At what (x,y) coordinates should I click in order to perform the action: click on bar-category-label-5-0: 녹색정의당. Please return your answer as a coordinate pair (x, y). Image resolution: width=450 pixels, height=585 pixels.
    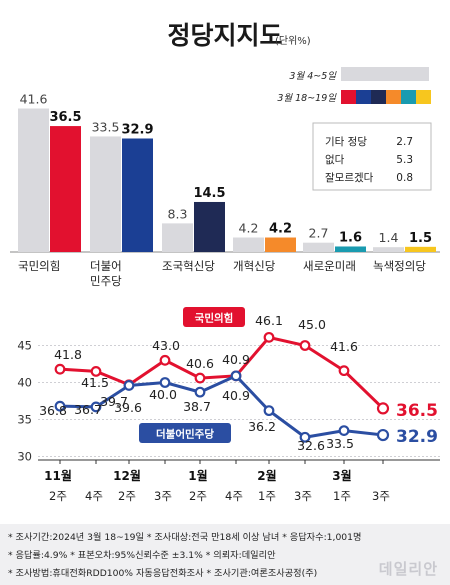
    Looking at the image, I should click on (399, 266).